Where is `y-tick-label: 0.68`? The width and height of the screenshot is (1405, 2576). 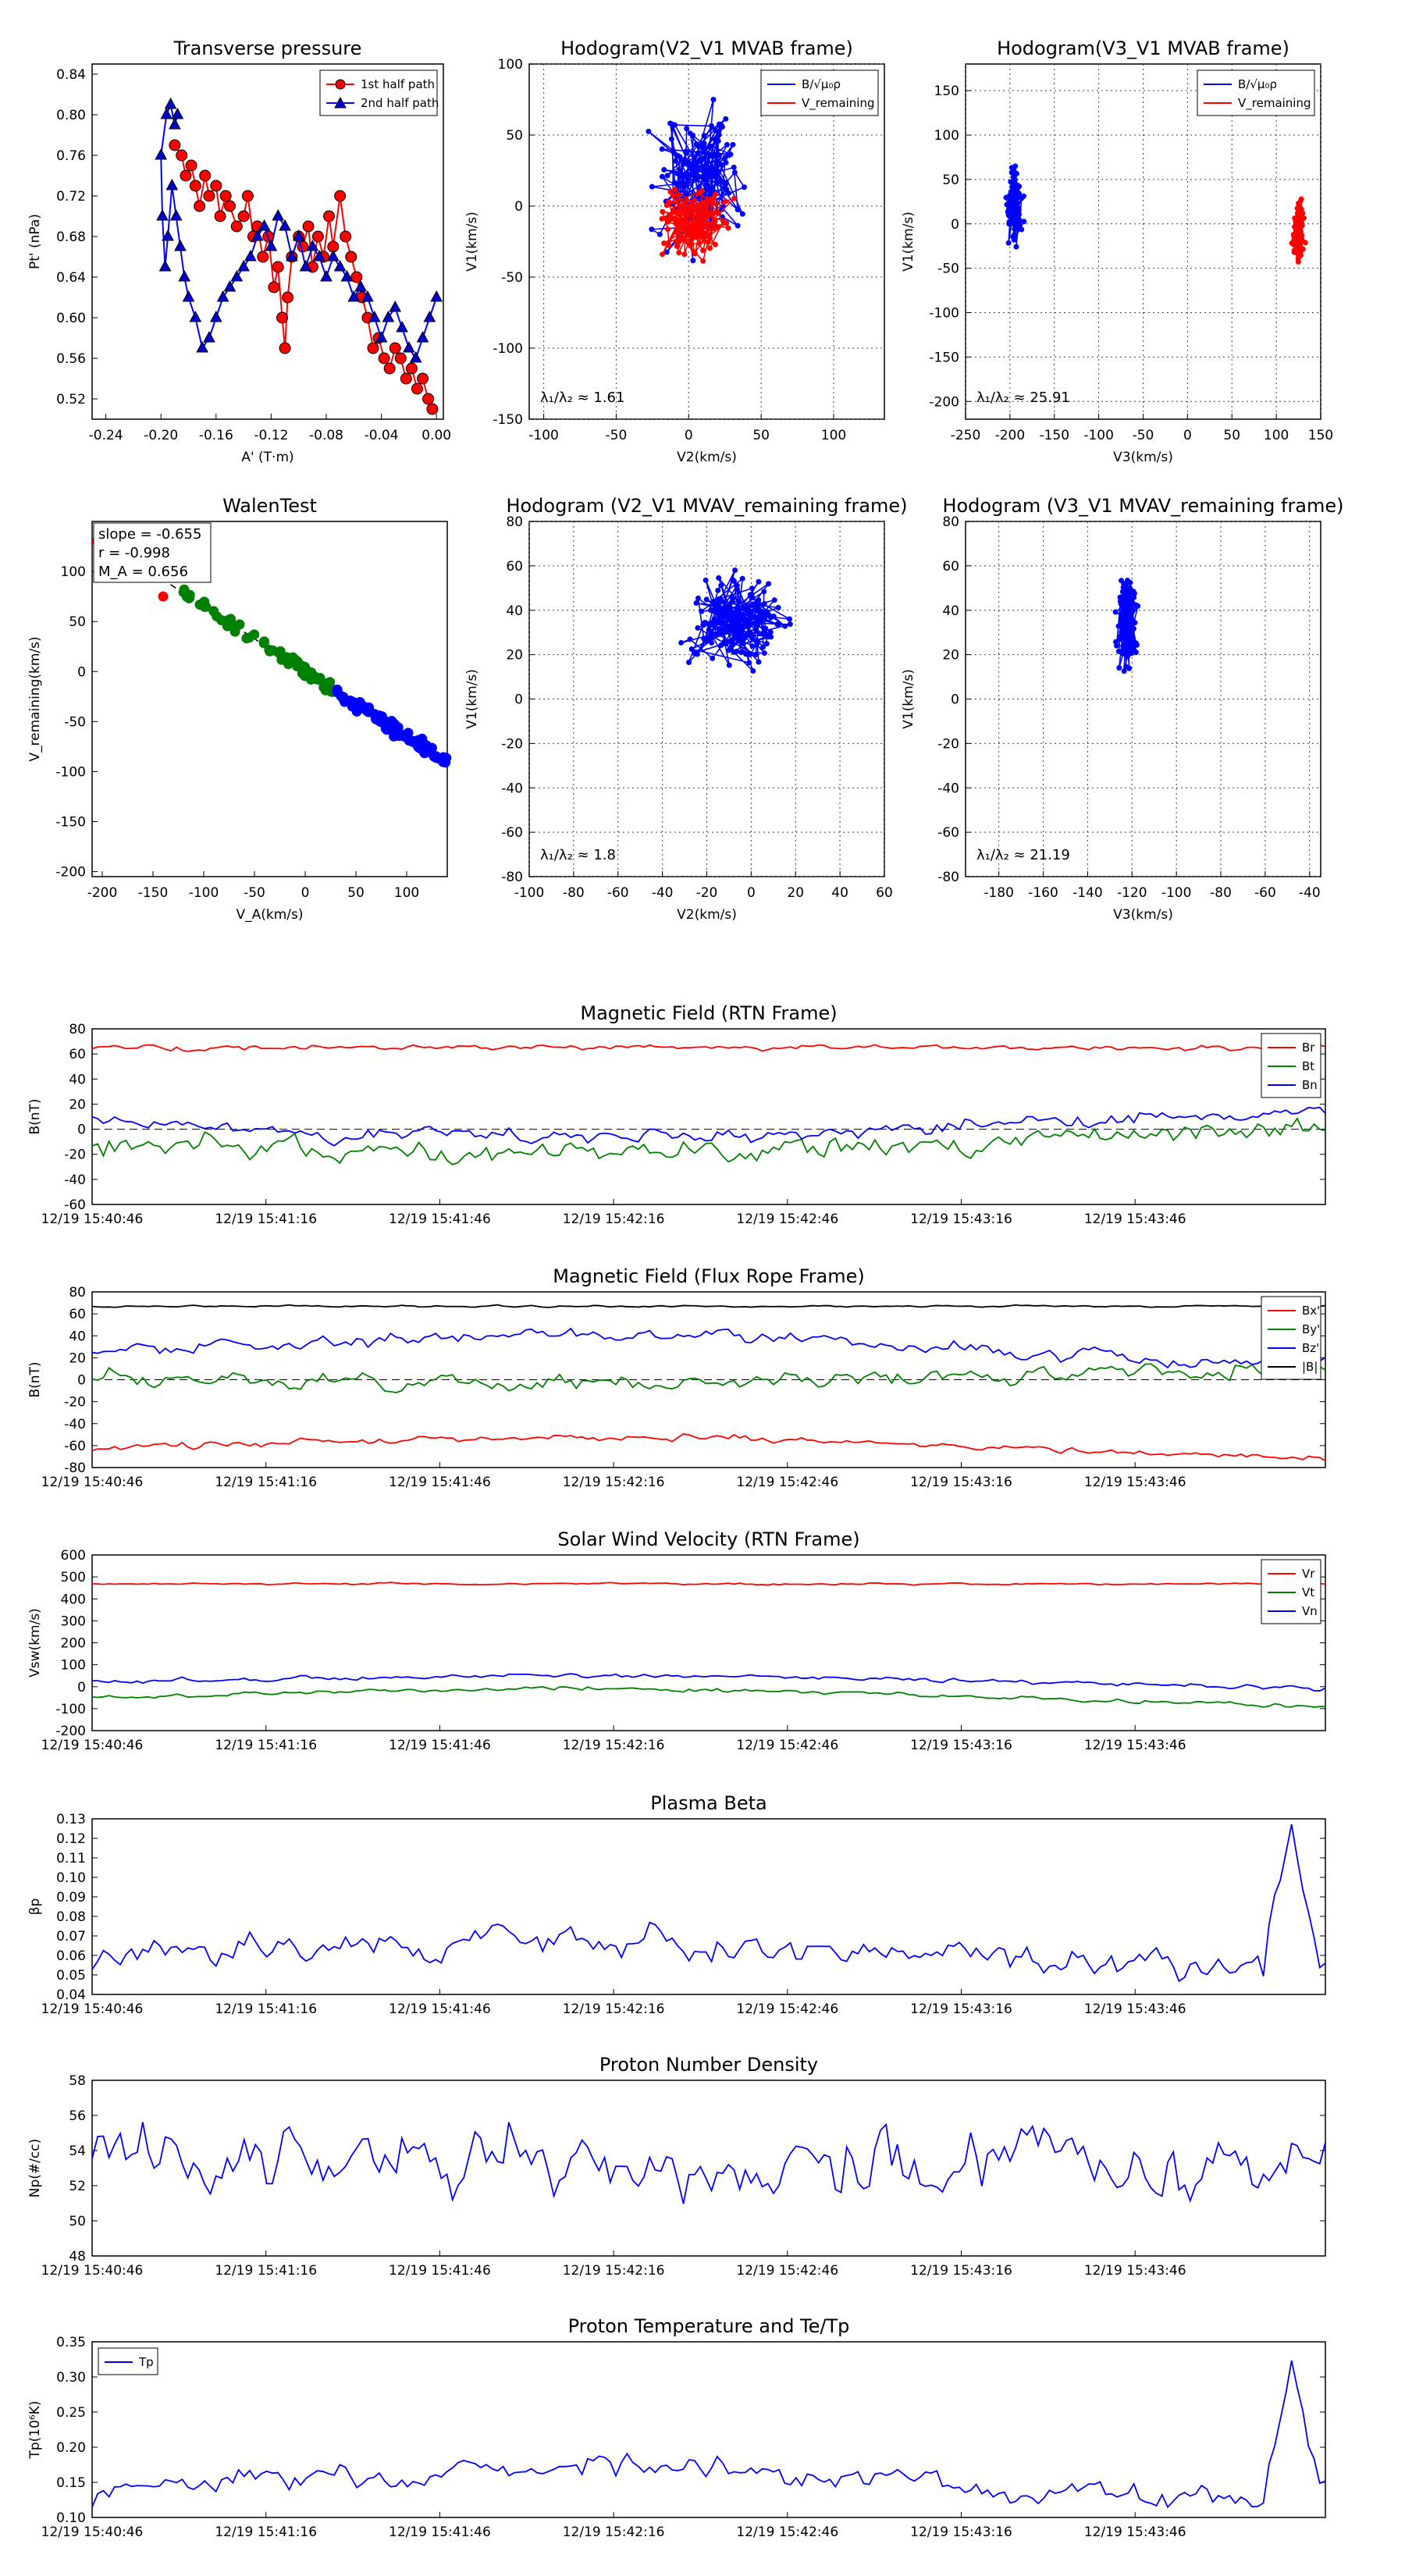 y-tick-label: 0.68 is located at coordinates (71, 237).